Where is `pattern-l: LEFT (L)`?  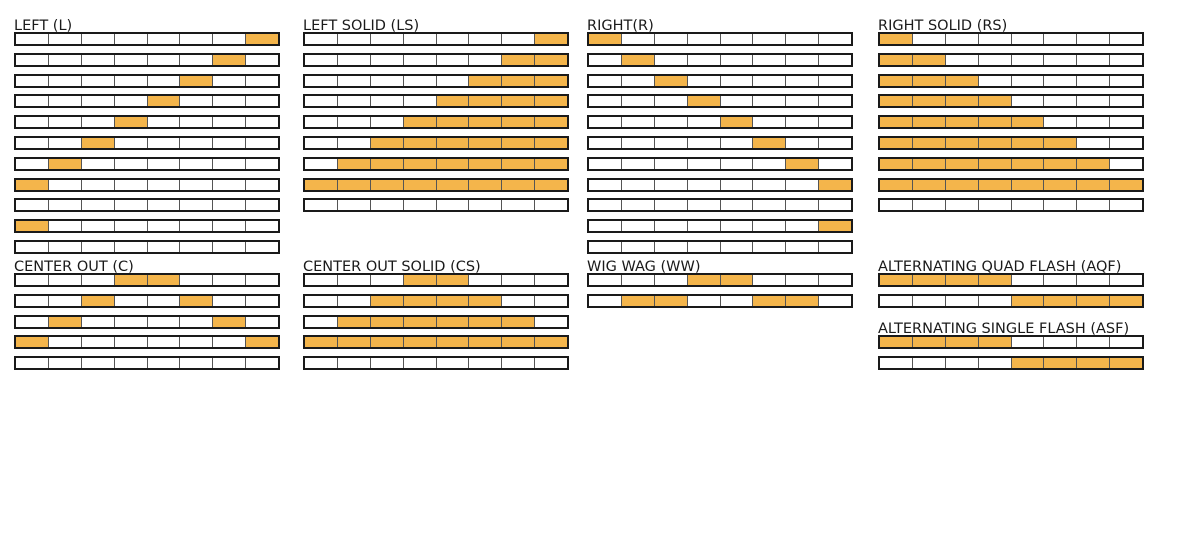 pattern-l: LEFT (L) is located at coordinates (147, 138).